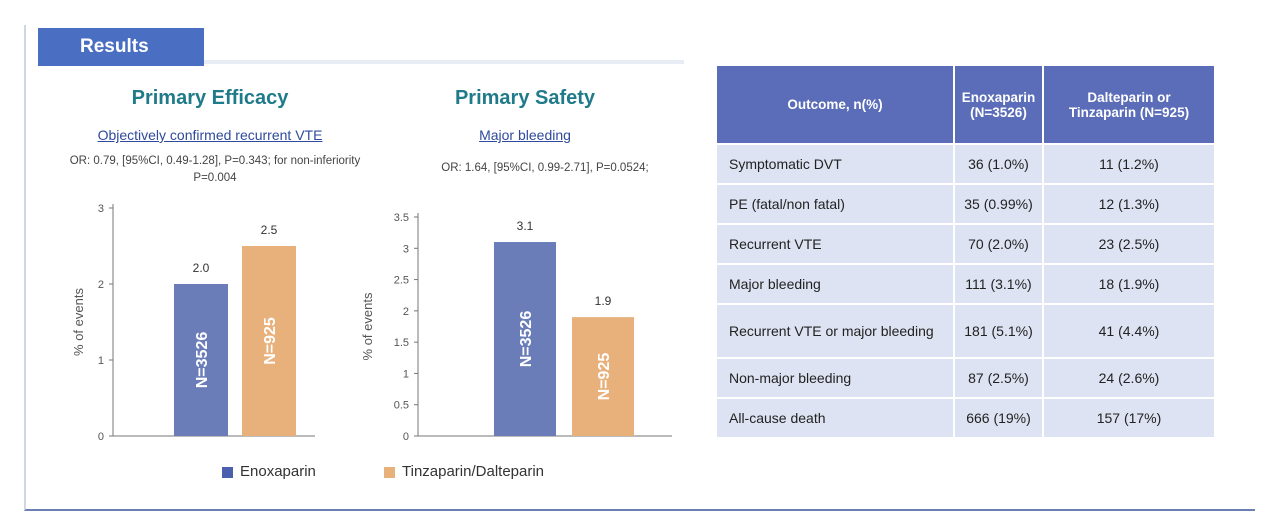  What do you see at coordinates (835, 104) in the screenshot?
I see `header-outcome: Outcome, n(%)` at bounding box center [835, 104].